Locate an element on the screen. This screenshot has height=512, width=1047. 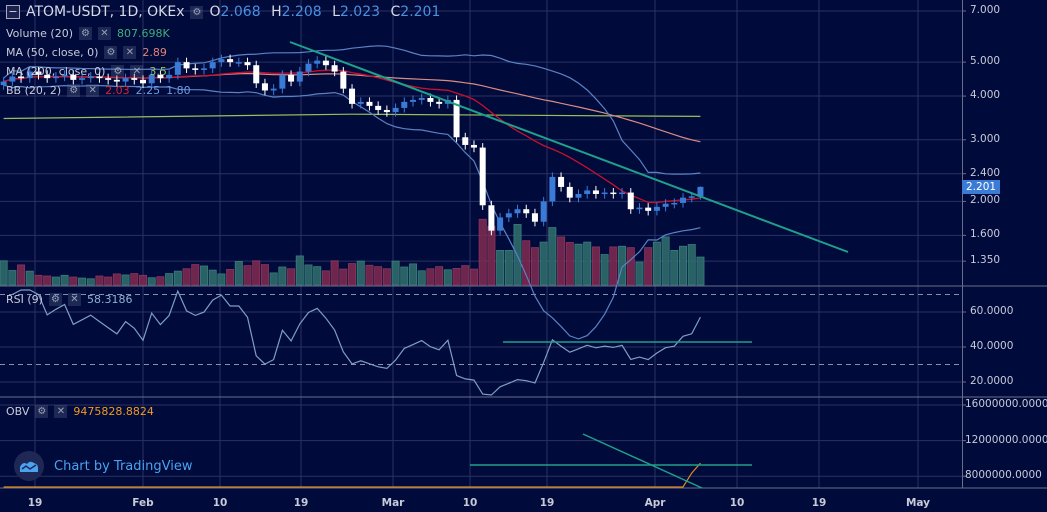
price-tick-label: 1.350 is located at coordinates (985, 260).